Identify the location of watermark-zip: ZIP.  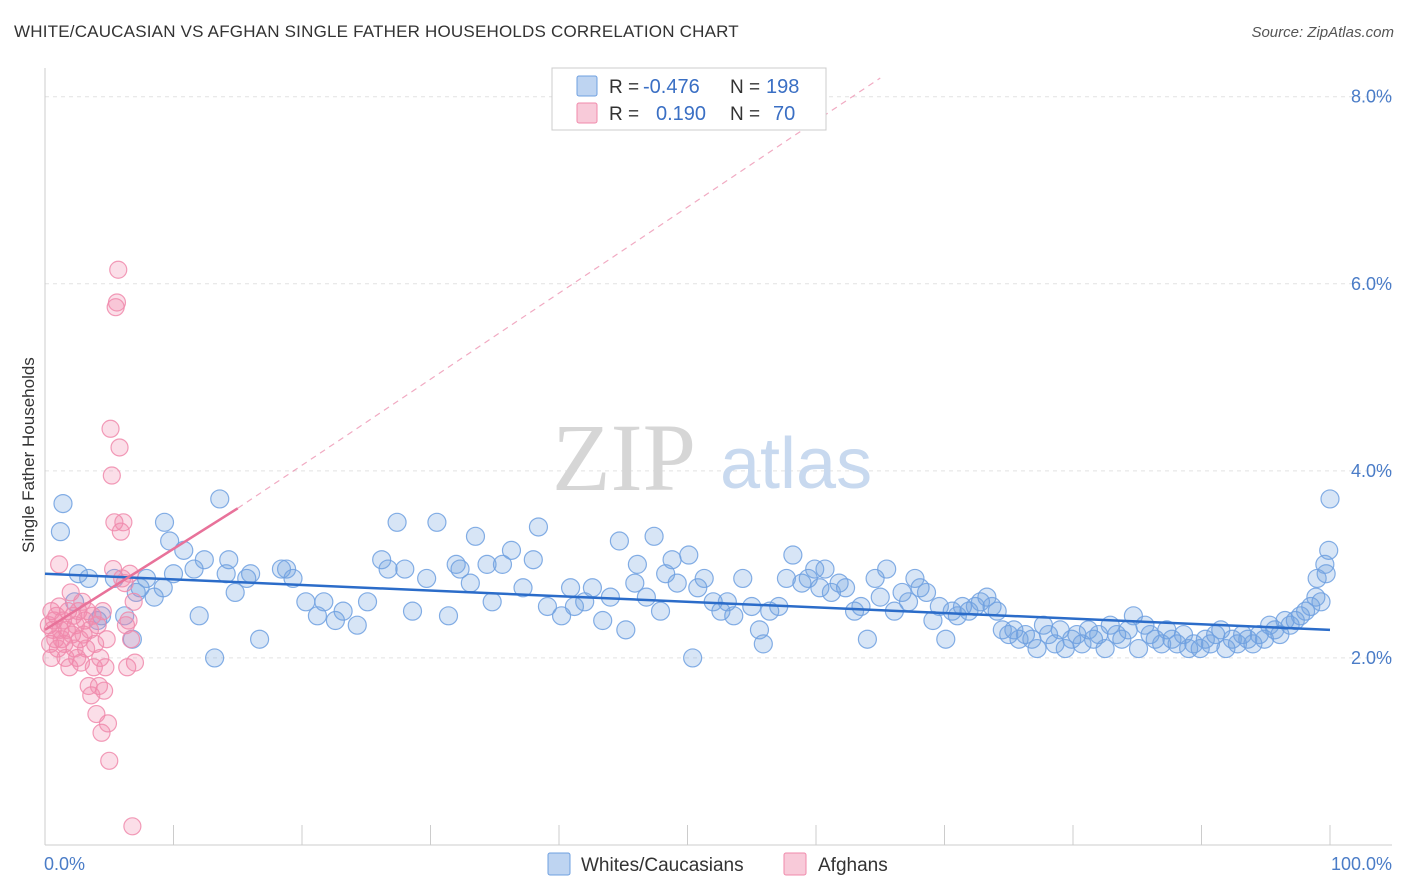
(624, 457).